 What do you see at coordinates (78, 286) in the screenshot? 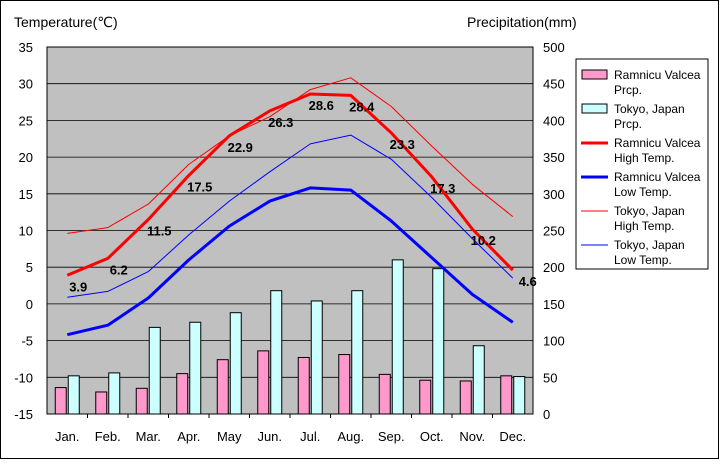
I see `data-label: 3.9` at bounding box center [78, 286].